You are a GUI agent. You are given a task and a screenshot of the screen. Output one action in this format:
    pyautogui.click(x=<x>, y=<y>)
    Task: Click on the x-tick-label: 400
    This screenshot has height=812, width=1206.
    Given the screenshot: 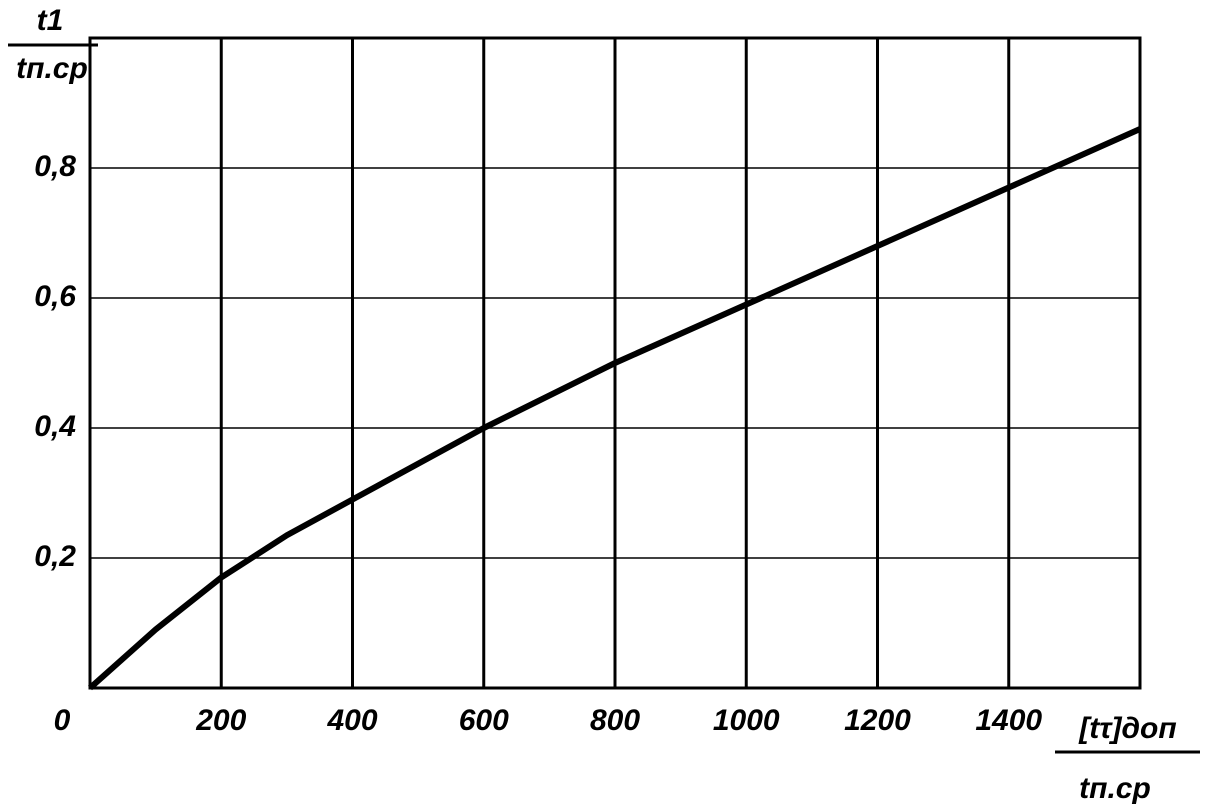 What is the action you would take?
    pyautogui.click(x=351, y=720)
    